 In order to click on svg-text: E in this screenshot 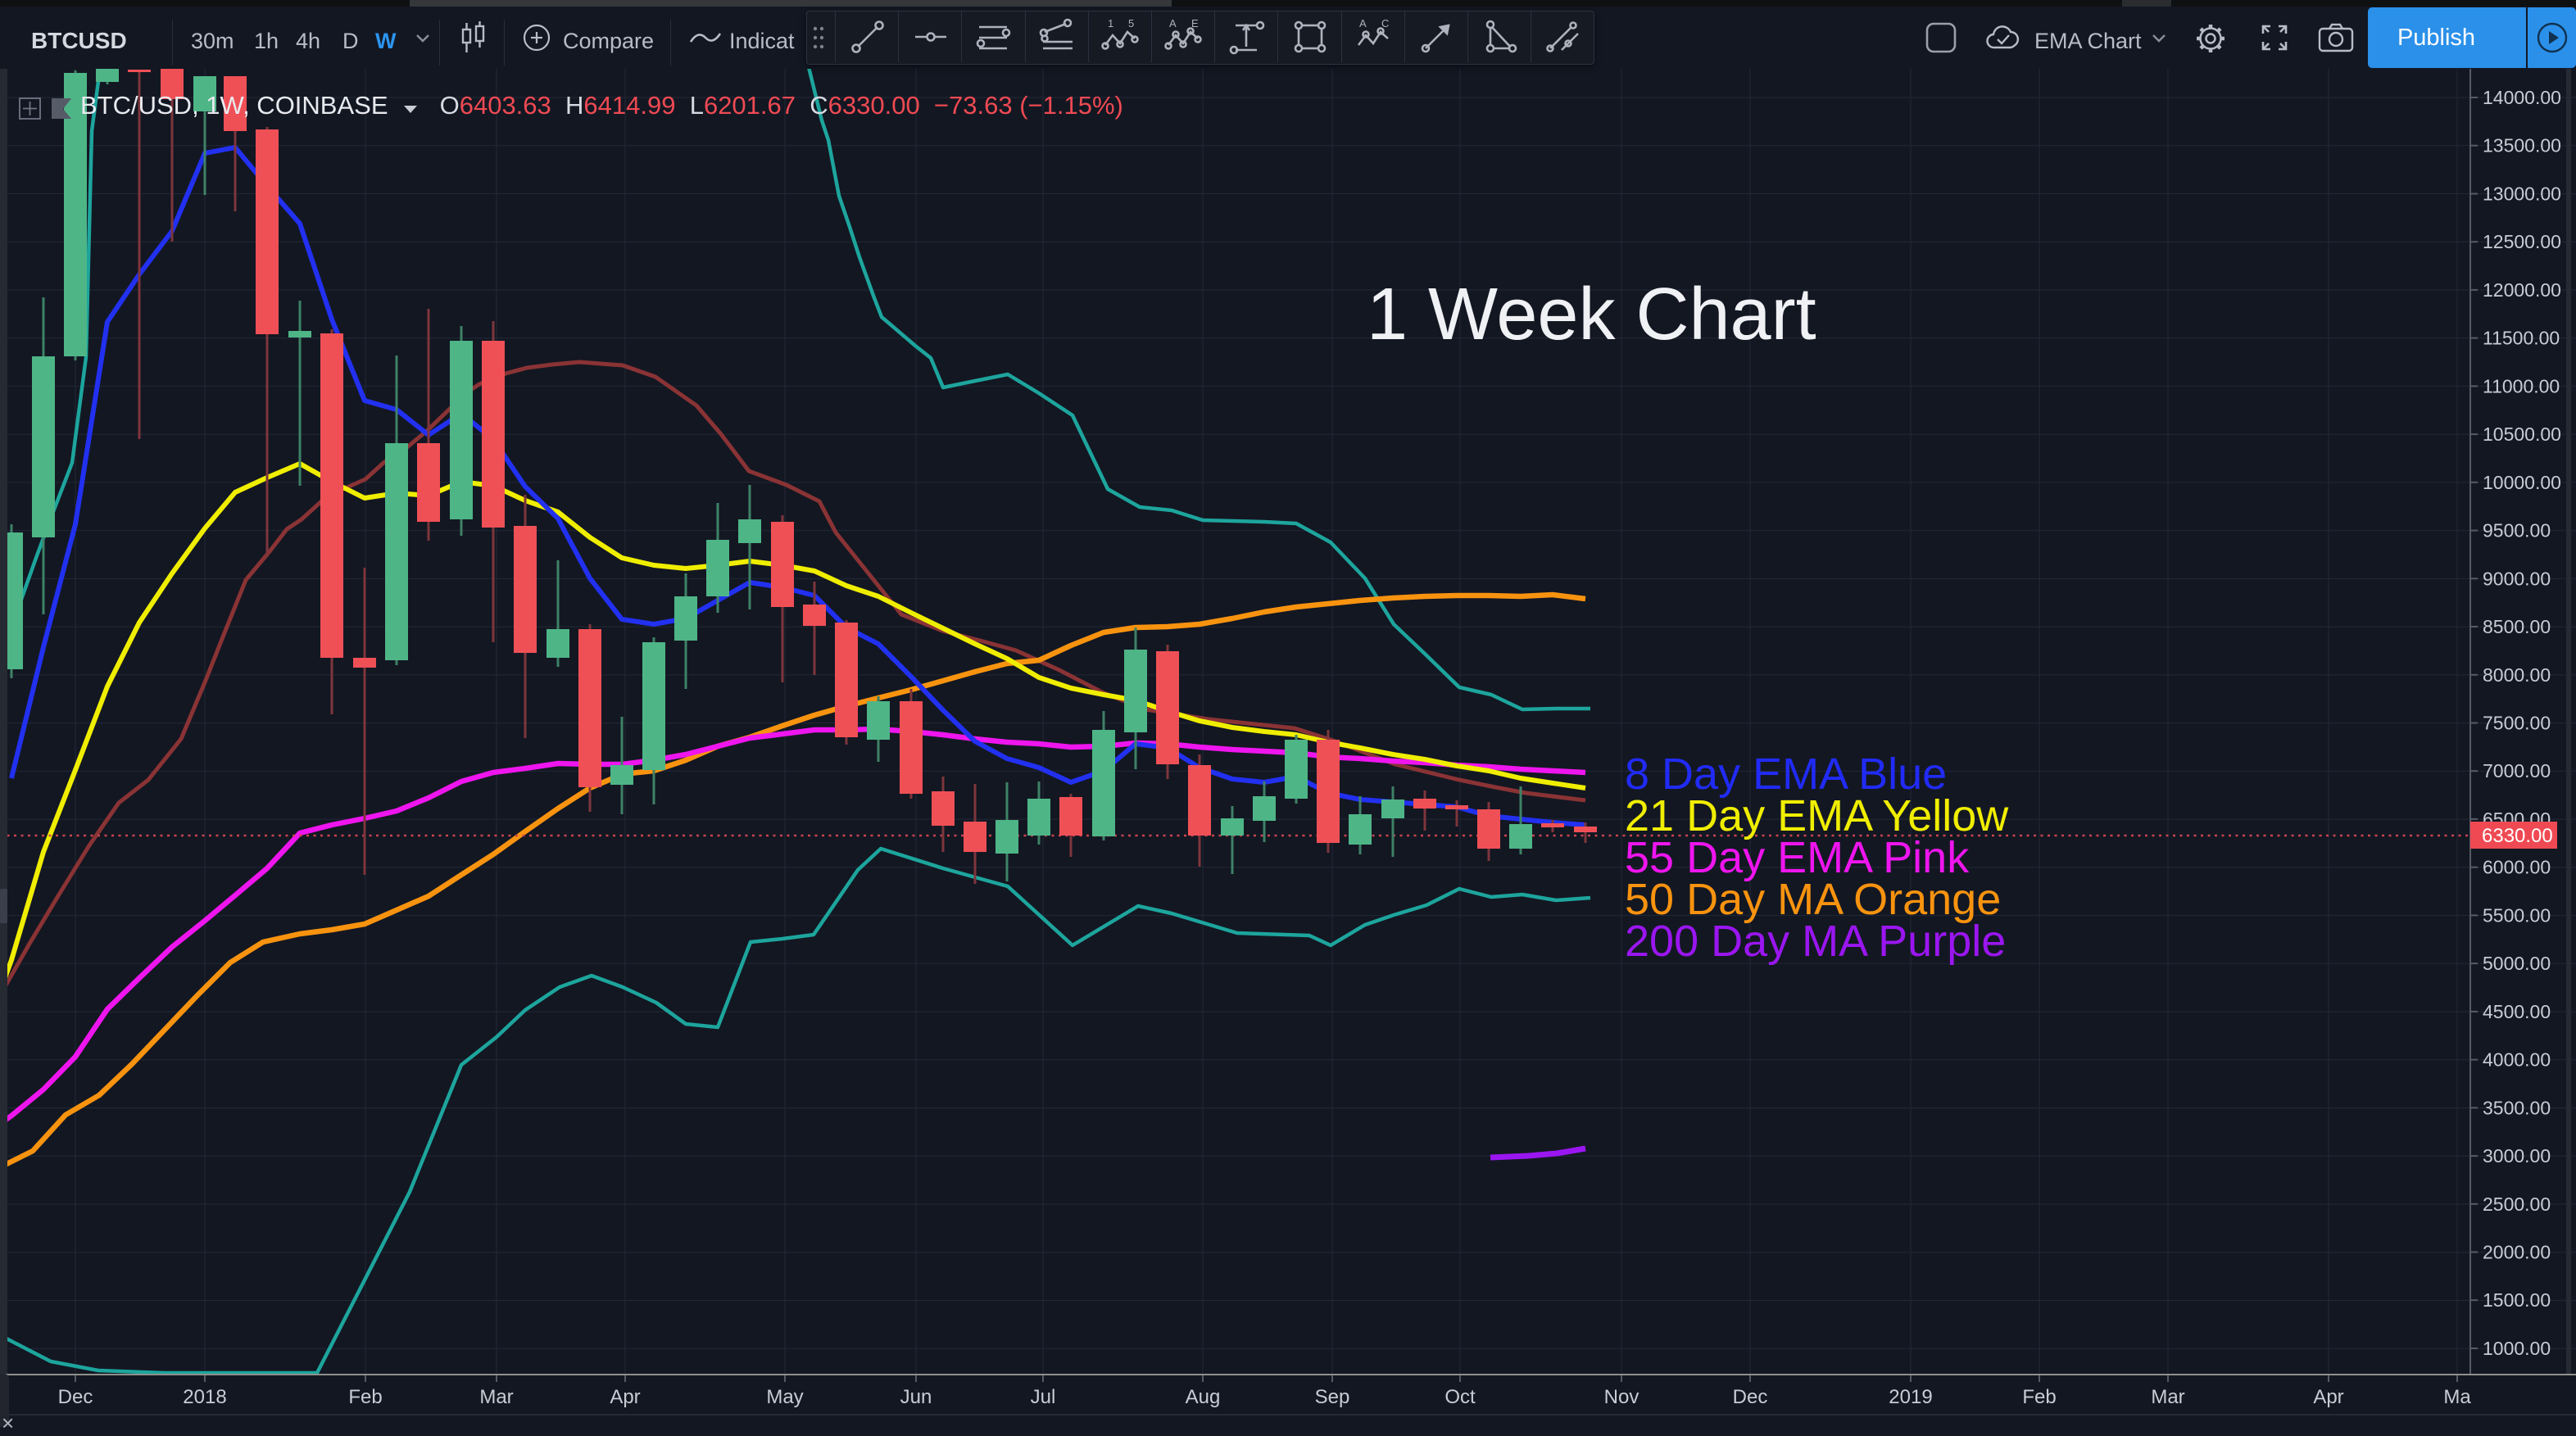, I will do `click(1195, 23)`.